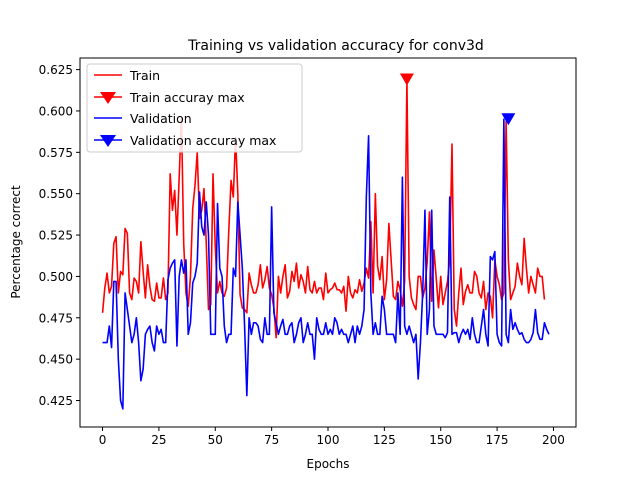  I want to click on y-tick-label: 0.525, so click(56, 236).